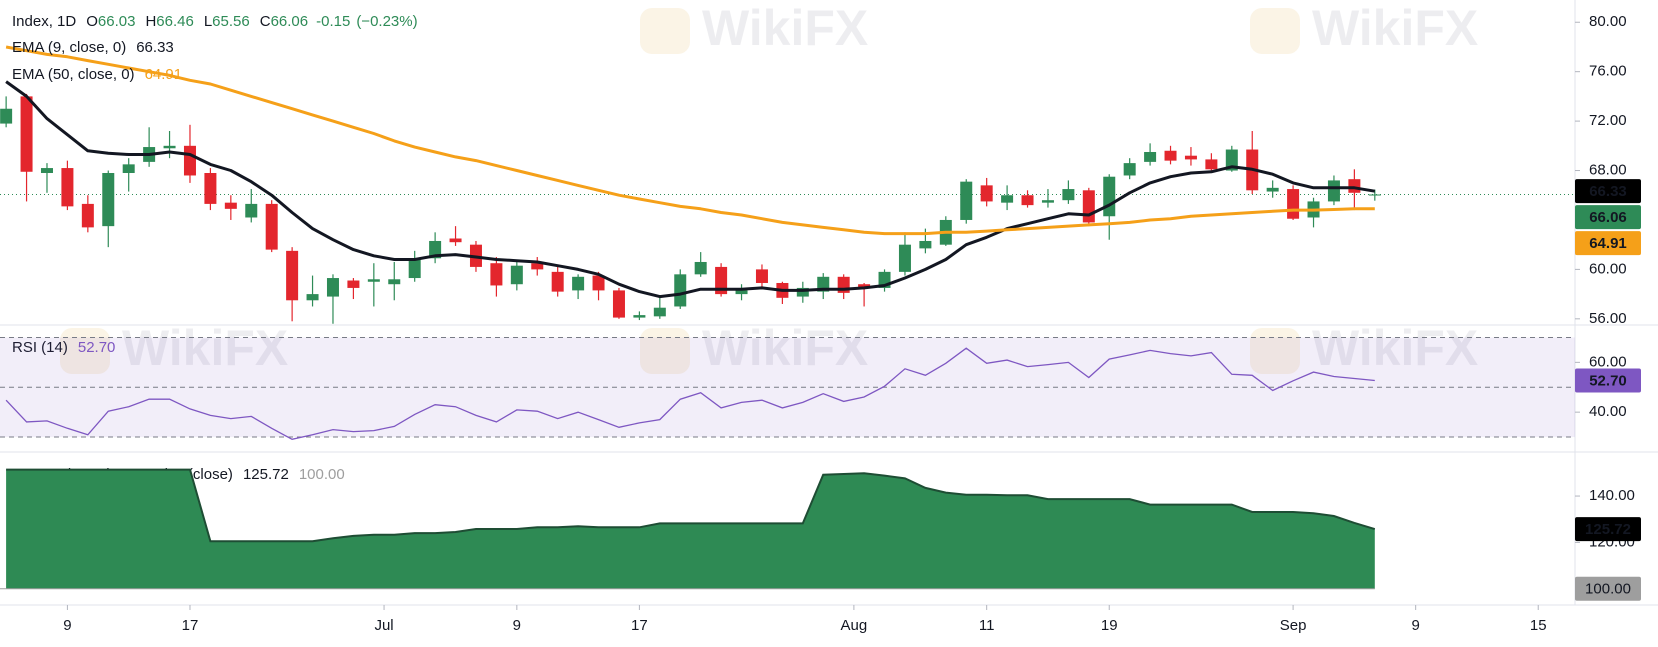 The image size is (1658, 647). What do you see at coordinates (333, 21) in the screenshot?
I see `change: -0.15` at bounding box center [333, 21].